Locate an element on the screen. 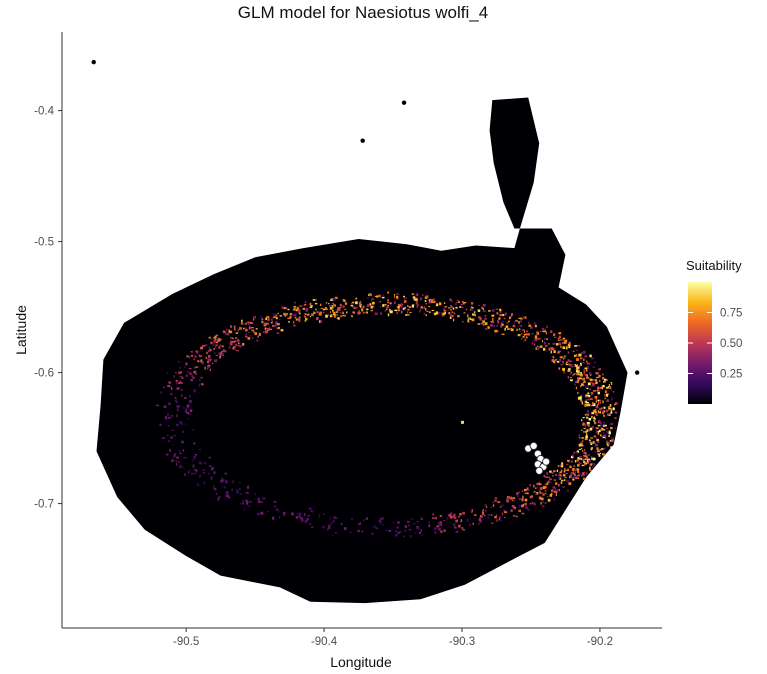 This screenshot has height=674, width=767. legend-tick-label: 0.50 is located at coordinates (731, 344).